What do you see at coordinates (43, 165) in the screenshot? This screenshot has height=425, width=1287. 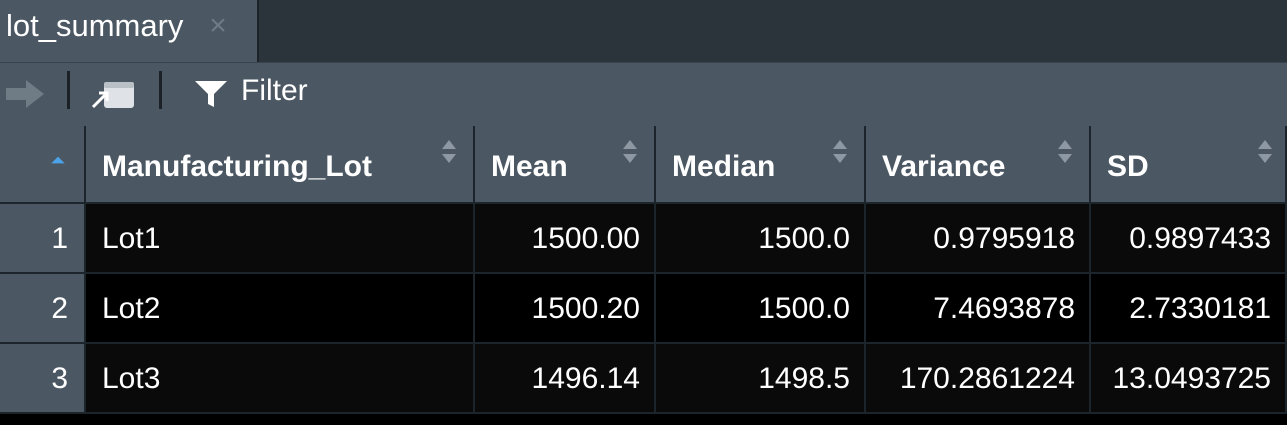 I see `row-index-header` at bounding box center [43, 165].